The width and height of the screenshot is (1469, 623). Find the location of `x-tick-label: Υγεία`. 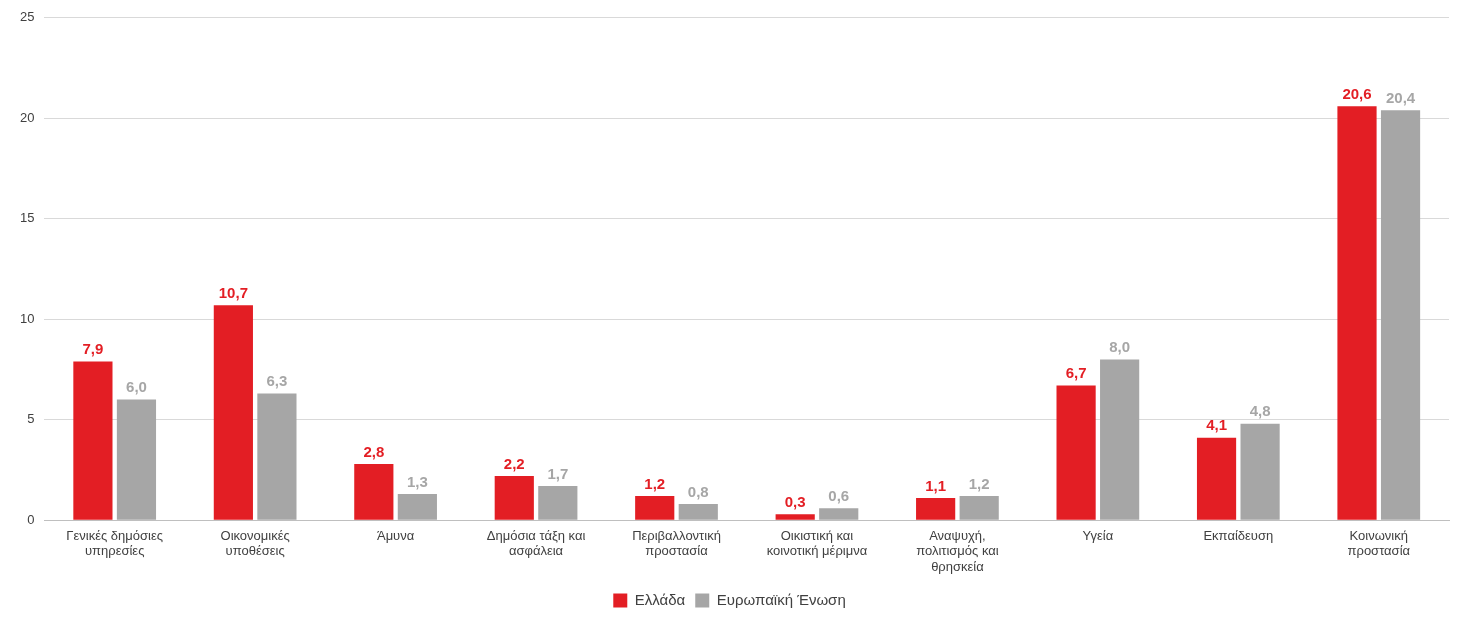

x-tick-label: Υγεία is located at coordinates (1098, 535).